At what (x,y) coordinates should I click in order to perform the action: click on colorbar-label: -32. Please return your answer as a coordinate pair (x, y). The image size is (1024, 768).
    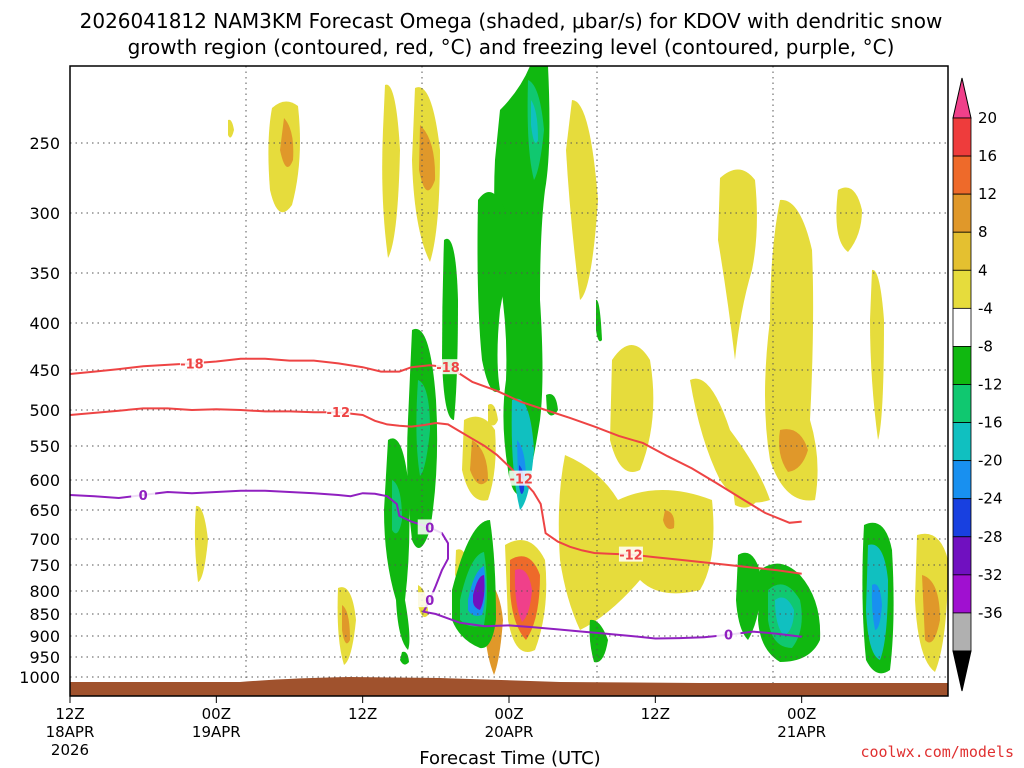
    Looking at the image, I should click on (990, 575).